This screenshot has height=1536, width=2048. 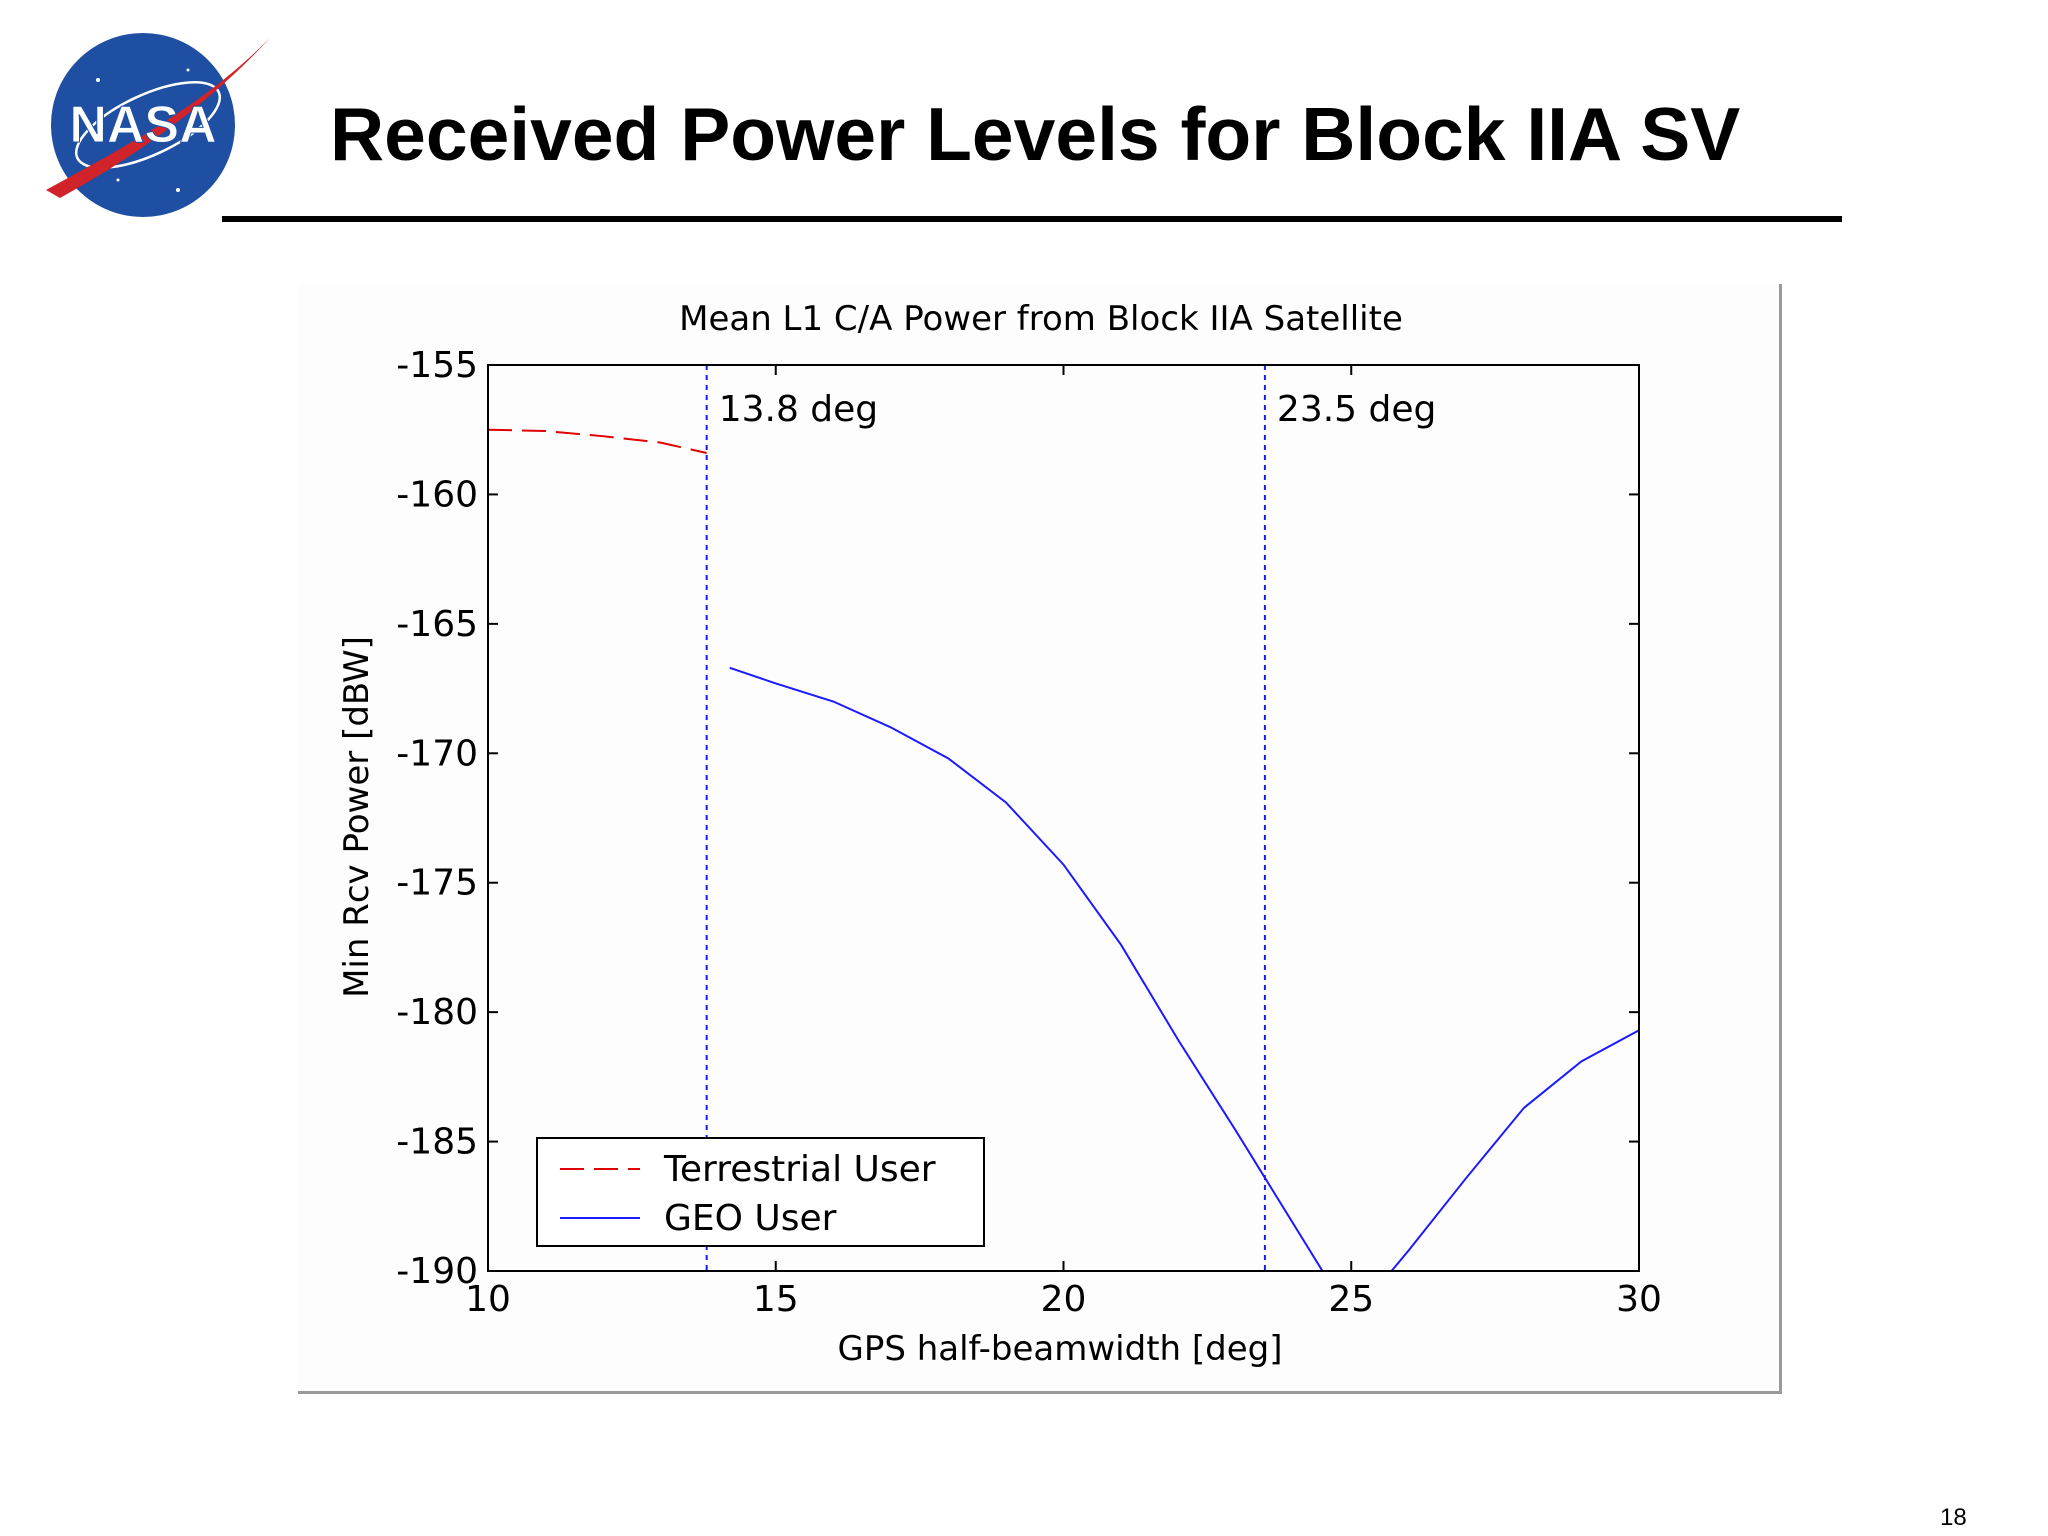 I want to click on title-rule, so click(x=1032, y=219).